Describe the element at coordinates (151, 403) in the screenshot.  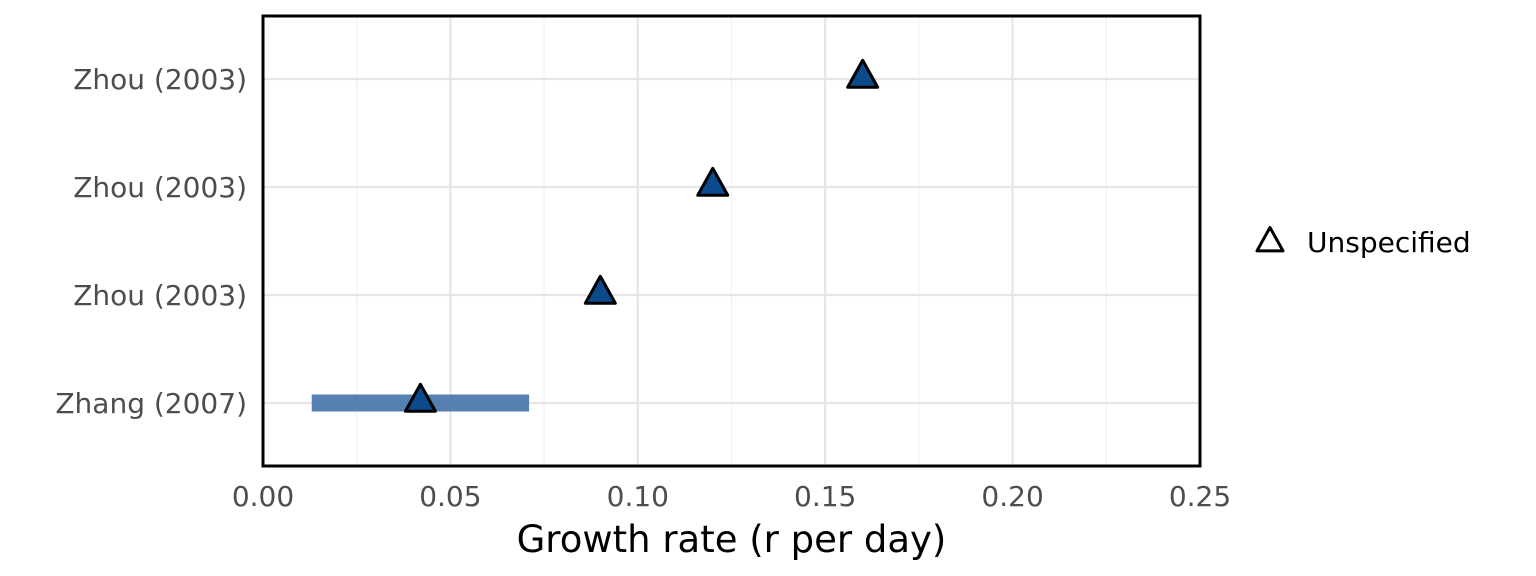
I see `y-tick-label: Zhang (2007)` at that location.